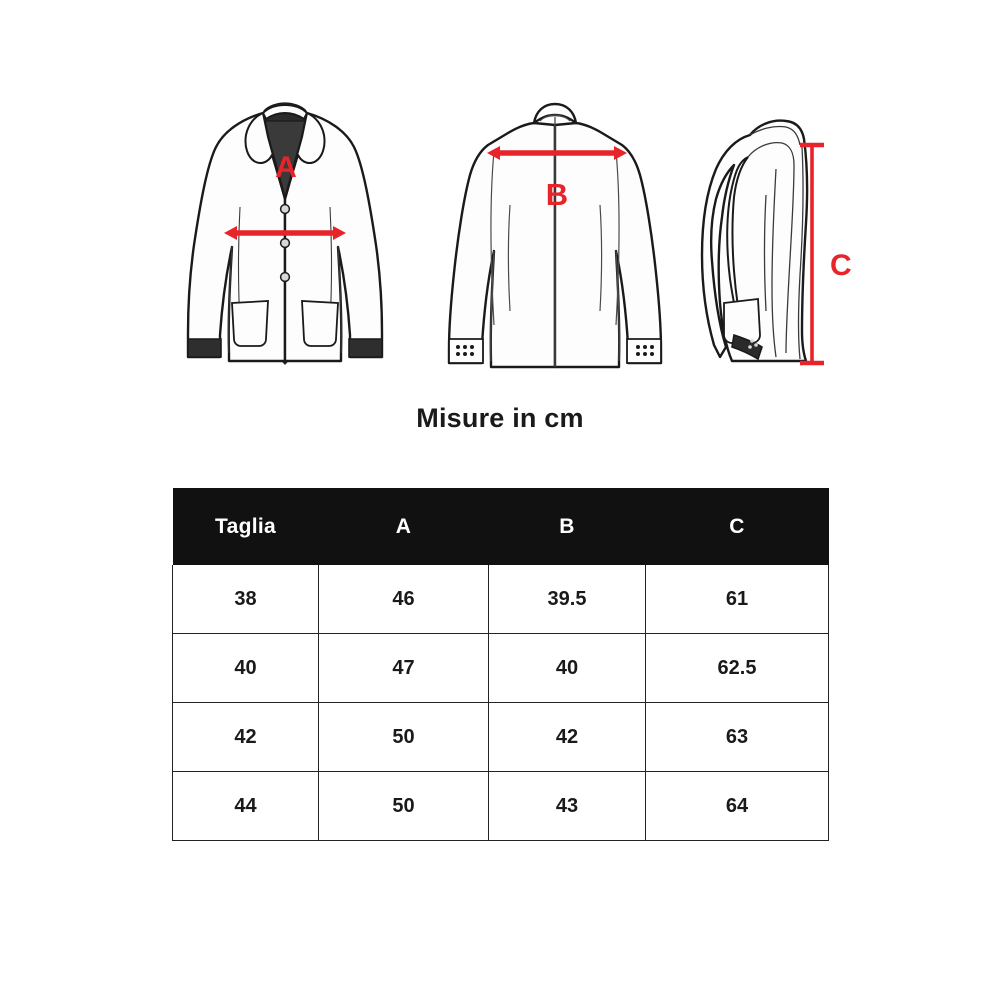  I want to click on cell-size: 40, so click(245, 668).